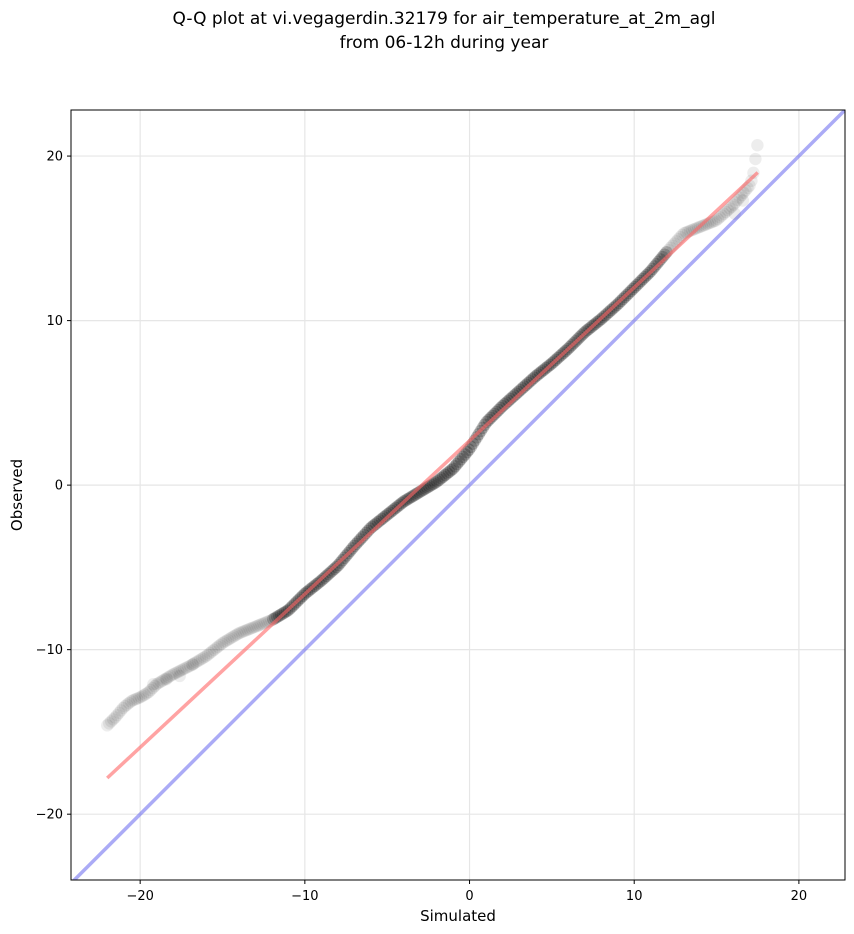 The height and width of the screenshot is (934, 854). Describe the element at coordinates (444, 43) in the screenshot. I see `chart-title-line-2: from 06-12h during year` at that location.